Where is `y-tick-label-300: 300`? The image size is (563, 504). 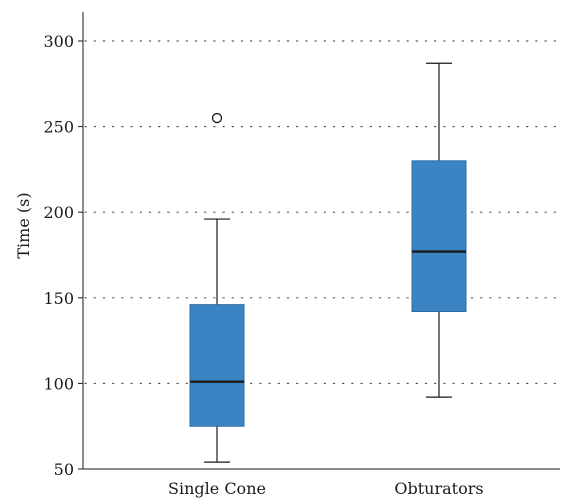
y-tick-label-300: 300 is located at coordinates (58, 41).